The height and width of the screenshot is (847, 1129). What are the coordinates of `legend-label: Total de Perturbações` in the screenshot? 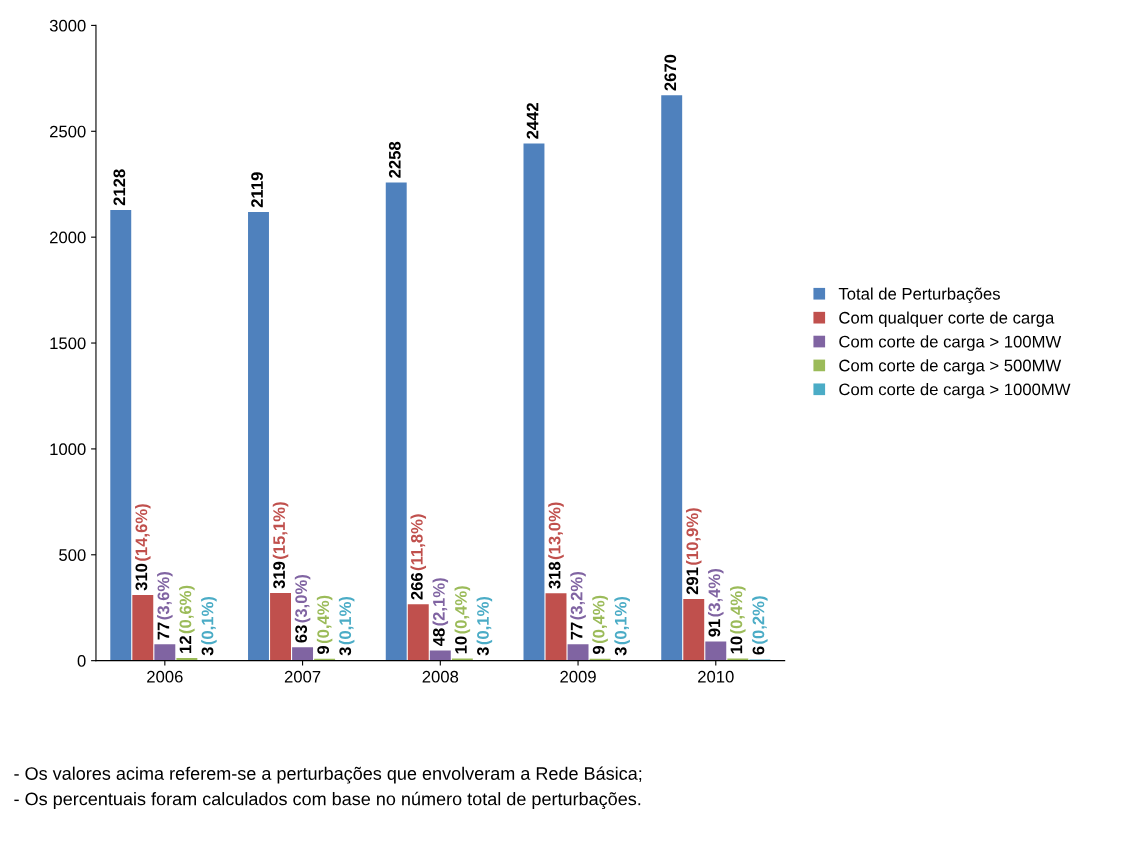 It's located at (919, 295).